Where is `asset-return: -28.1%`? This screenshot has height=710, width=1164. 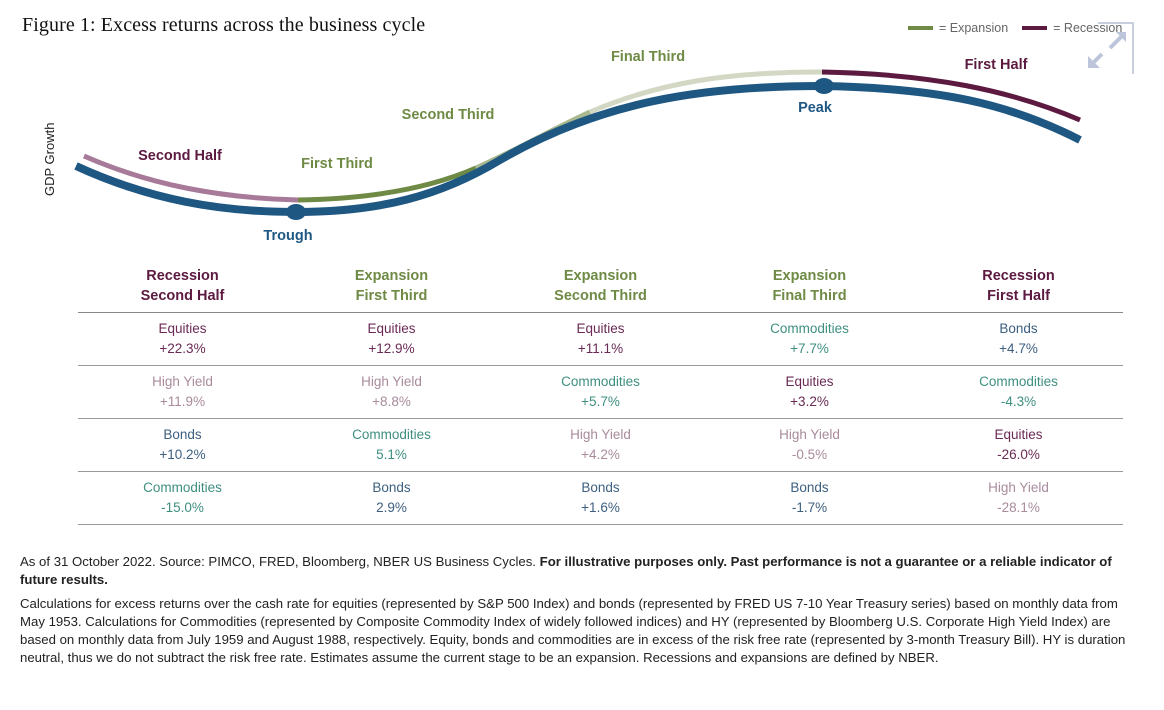 asset-return: -28.1% is located at coordinates (1018, 507).